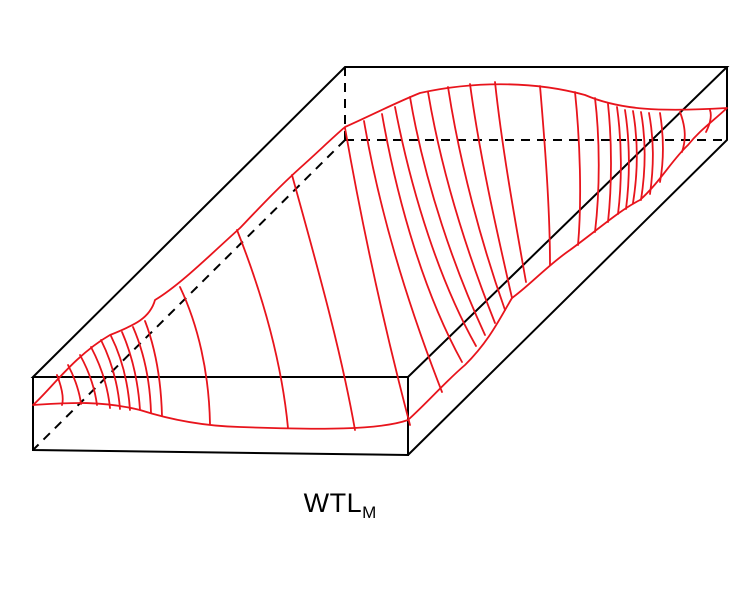 This screenshot has height=589, width=750. I want to click on caption-subscript: M, so click(369, 512).